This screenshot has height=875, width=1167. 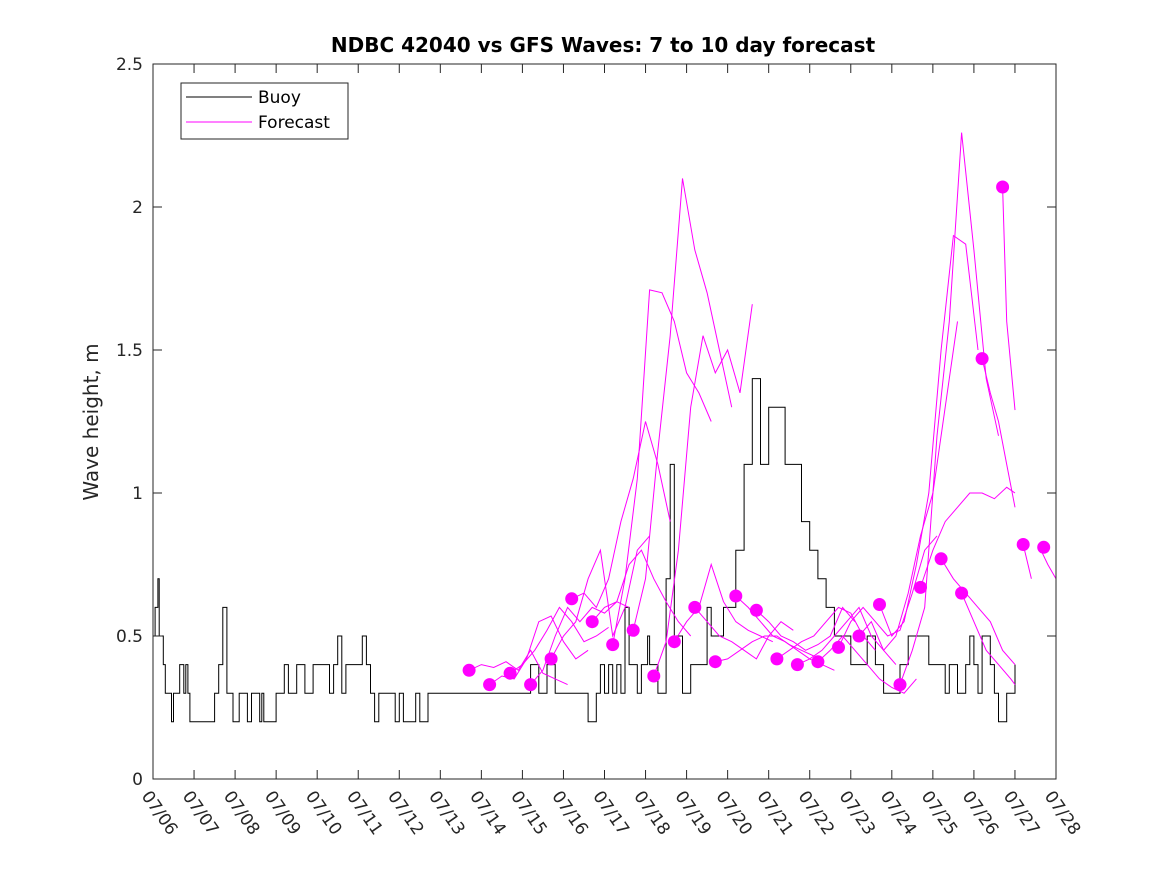 I want to click on x-tick-label: 07/12, so click(x=405, y=813).